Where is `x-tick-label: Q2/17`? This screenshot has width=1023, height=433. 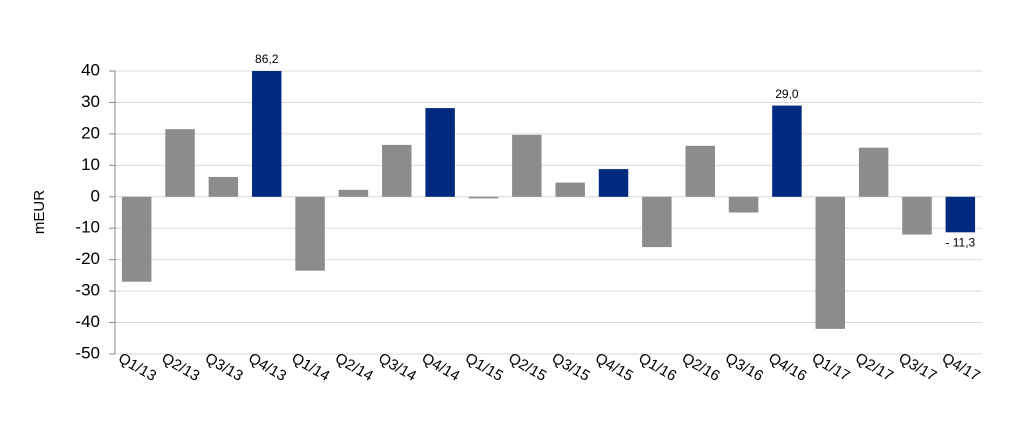 x-tick-label: Q2/17 is located at coordinates (874, 367).